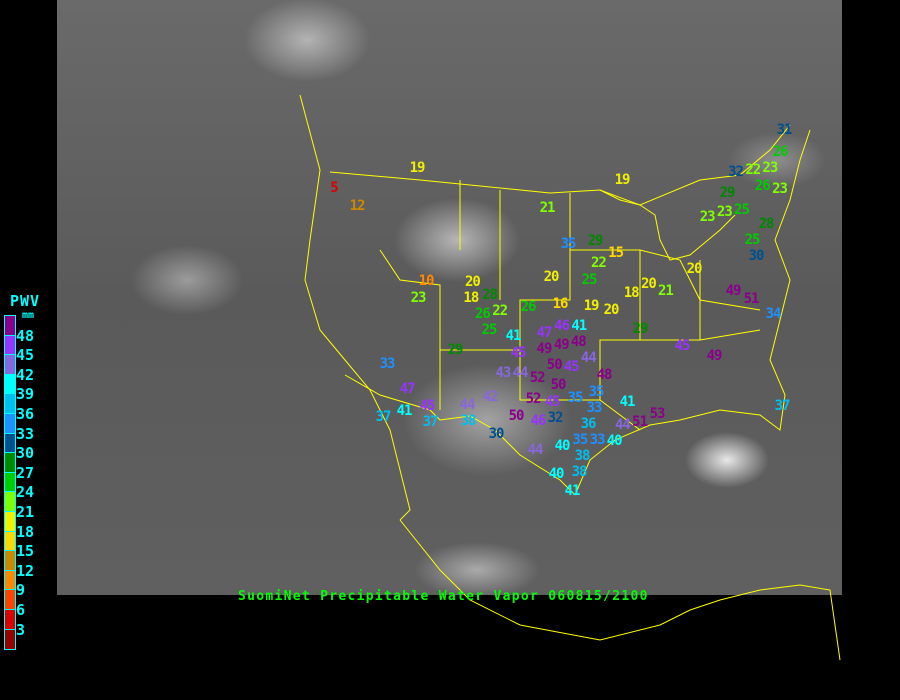 Image resolution: width=900 pixels, height=700 pixels. I want to click on station-pwv-value: 43, so click(503, 373).